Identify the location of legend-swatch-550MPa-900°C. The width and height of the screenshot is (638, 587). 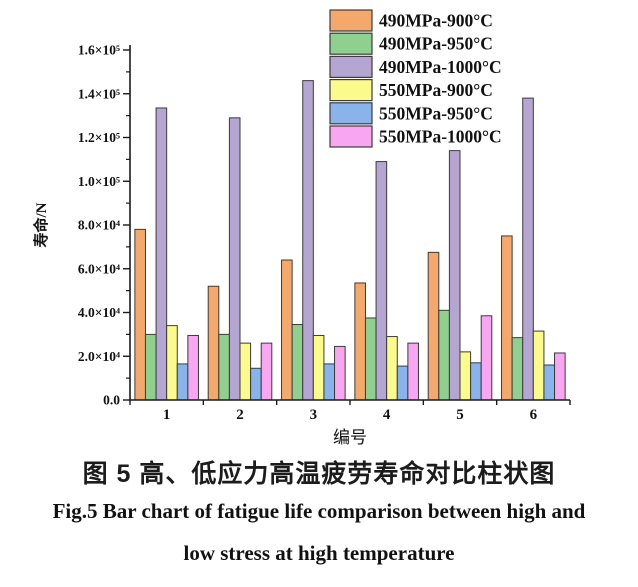
(351, 90).